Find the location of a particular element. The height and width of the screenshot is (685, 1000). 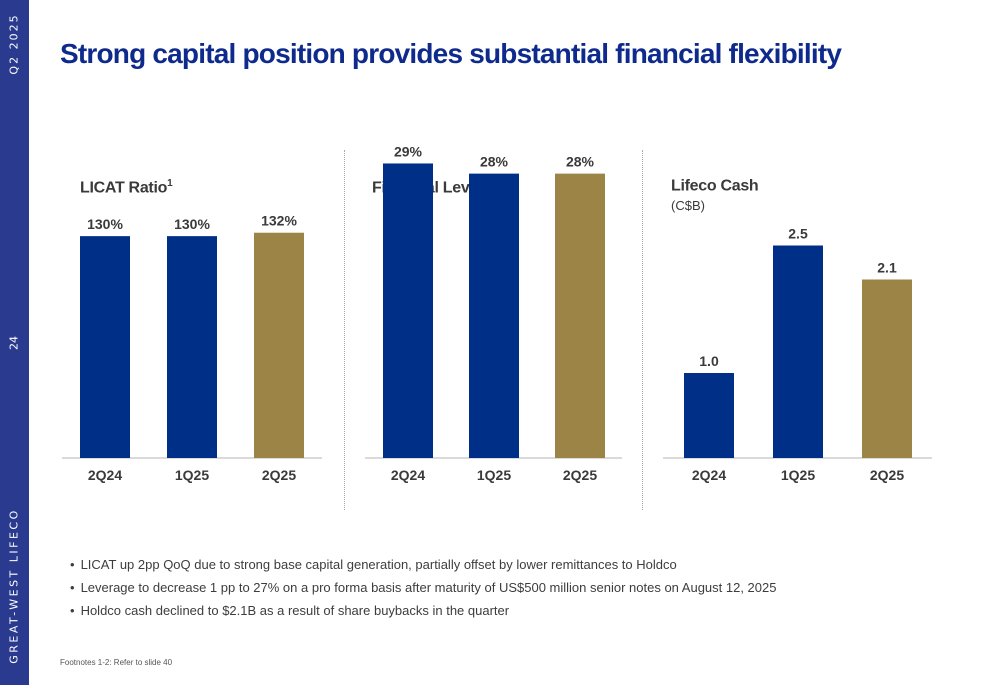

data-label: 132% is located at coordinates (279, 221).